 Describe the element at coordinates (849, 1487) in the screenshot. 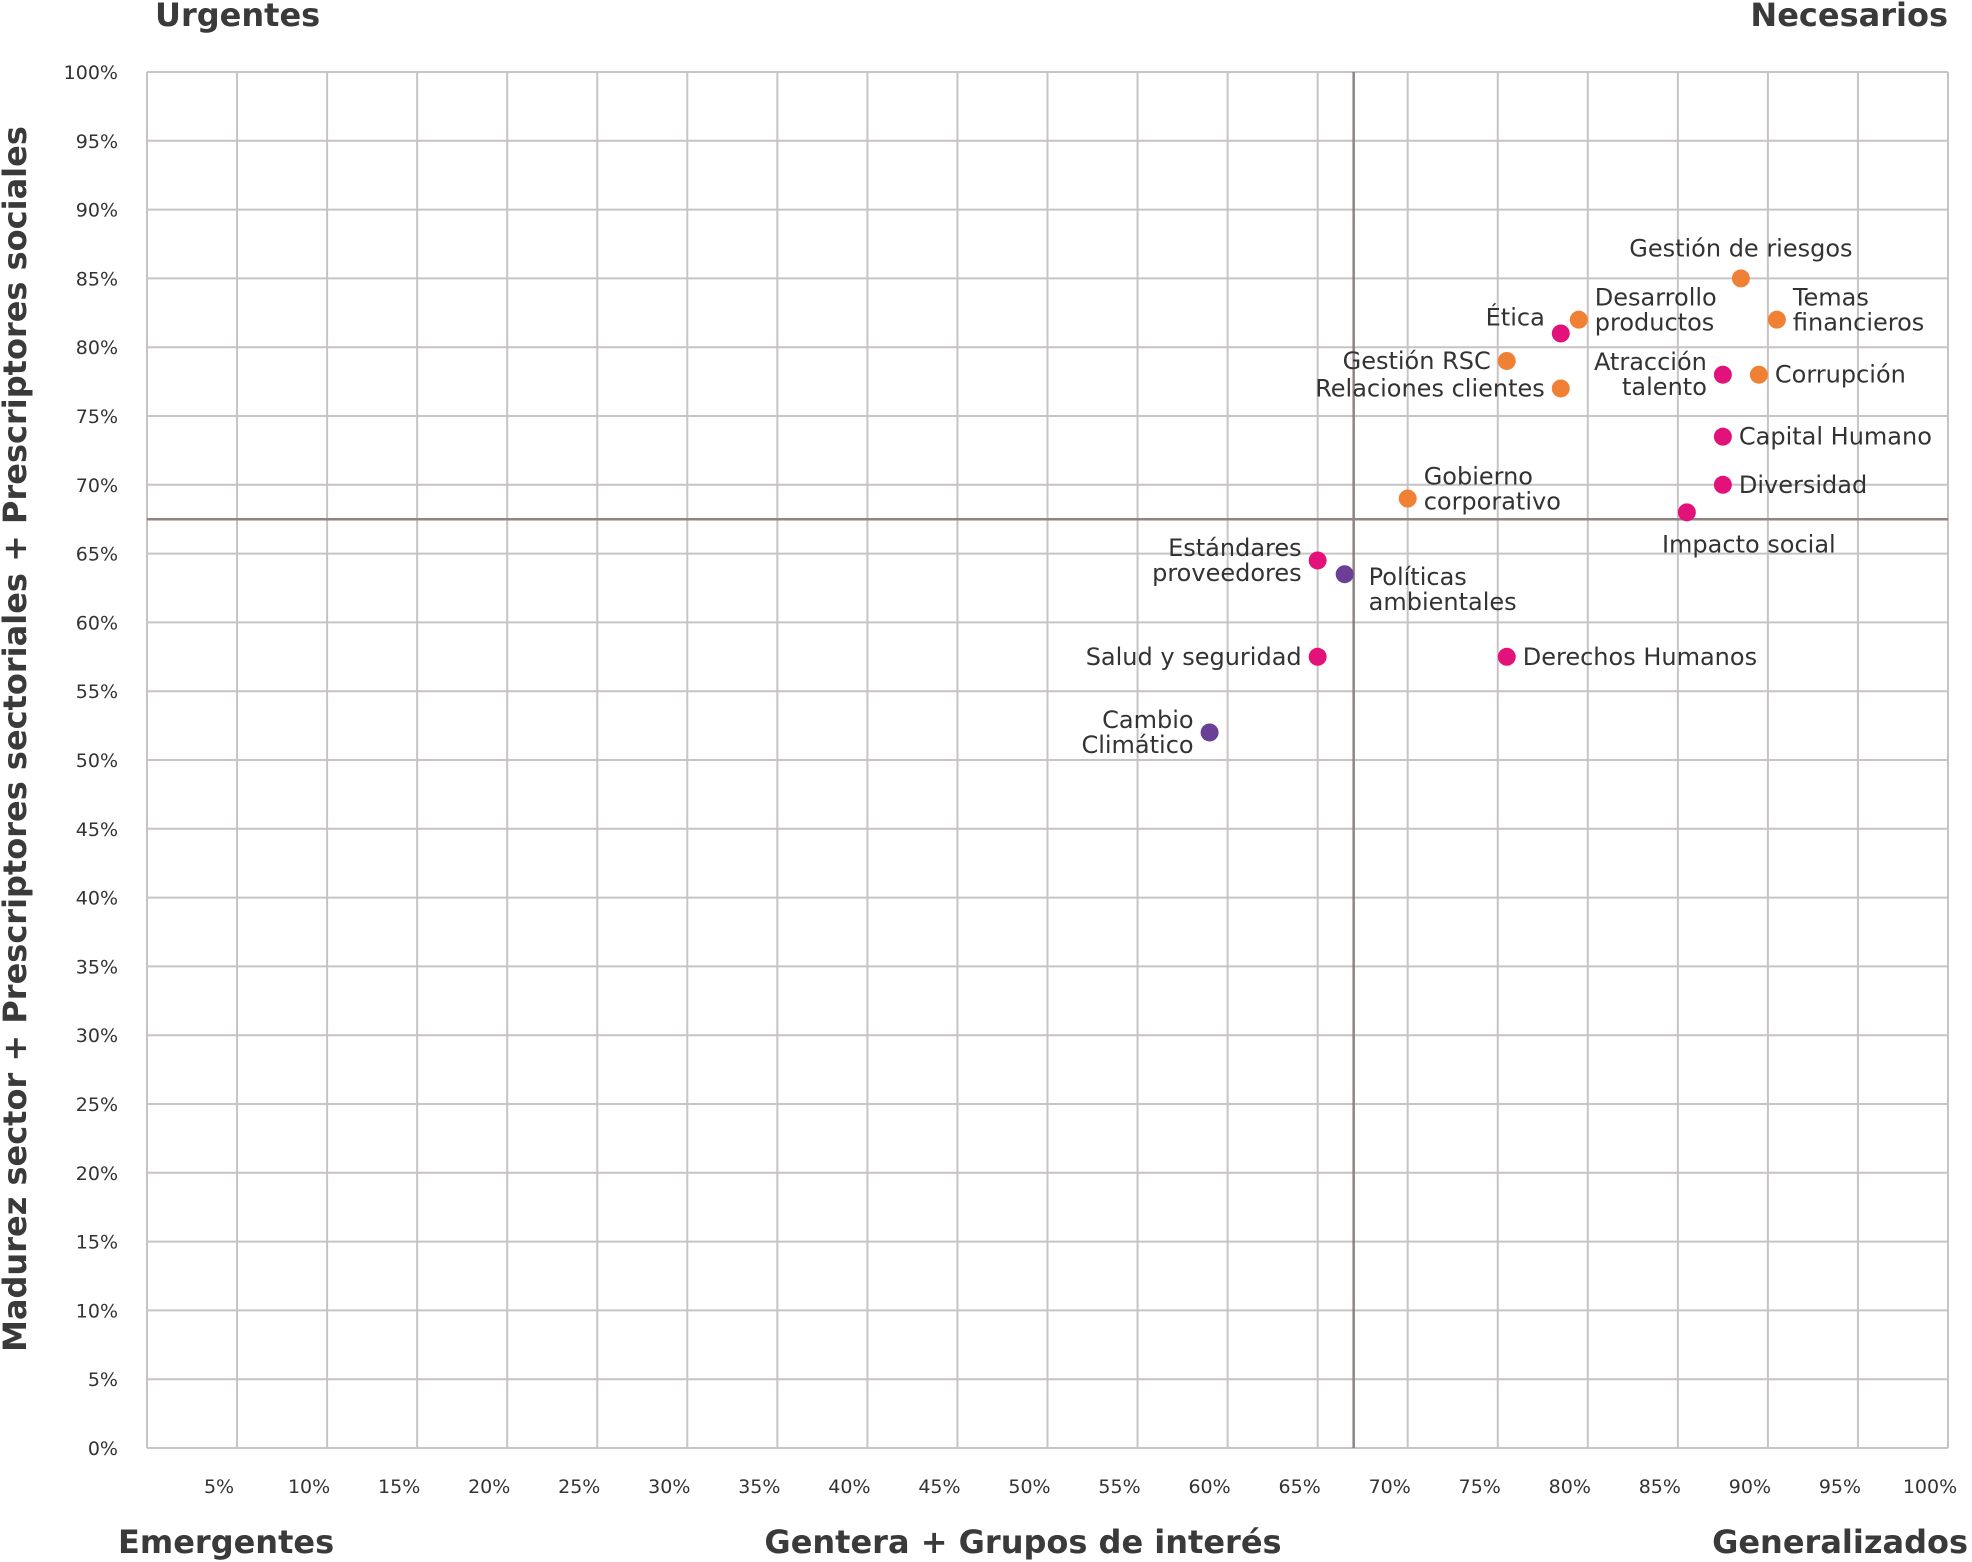

I see `x-tick-label: 40%` at that location.